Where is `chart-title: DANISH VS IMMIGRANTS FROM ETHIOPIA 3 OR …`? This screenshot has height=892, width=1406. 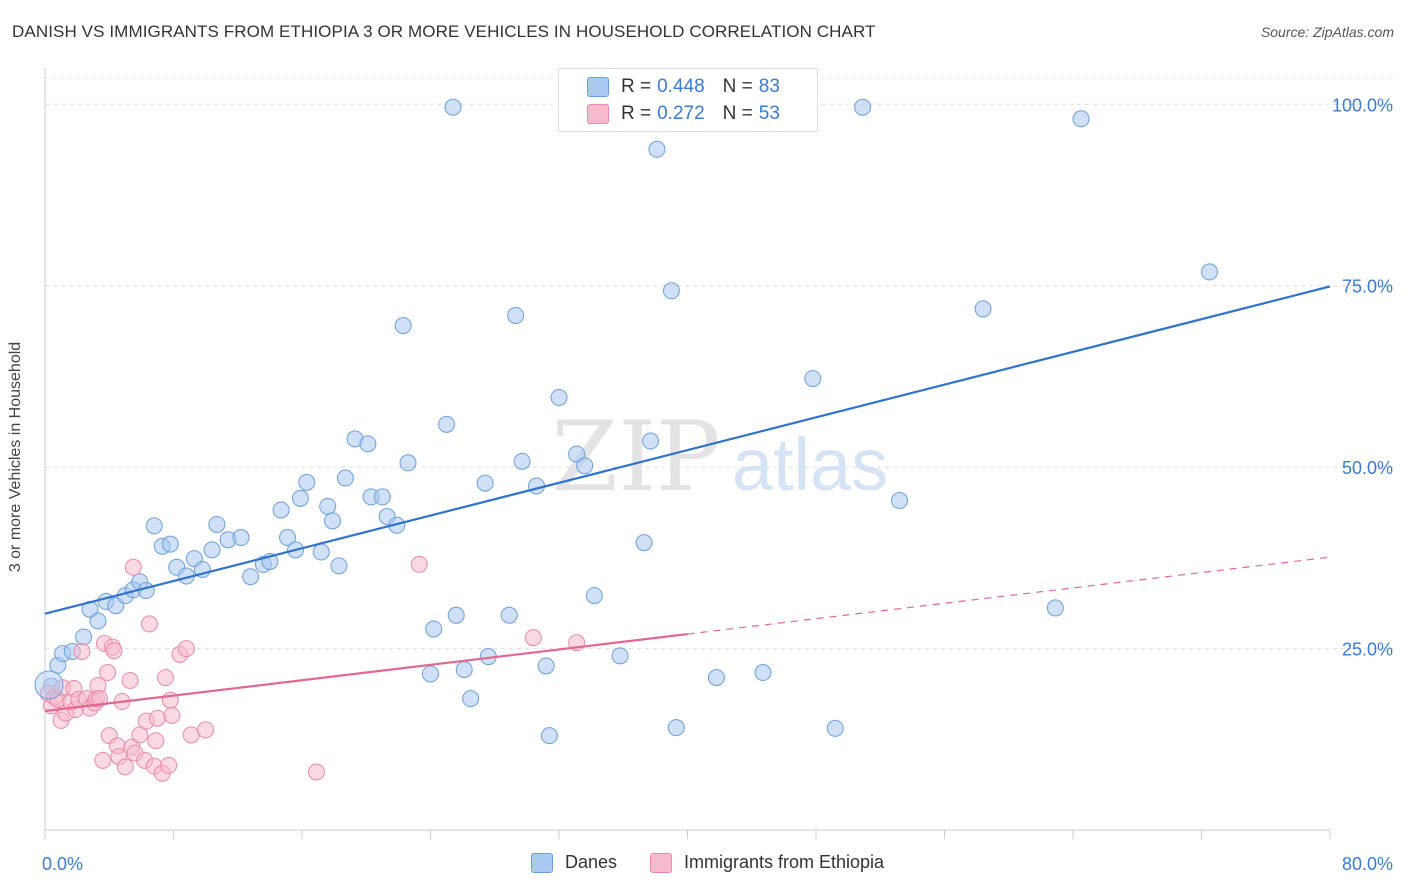 chart-title: DANISH VS IMMIGRANTS FROM ETHIOPIA 3 OR … is located at coordinates (444, 31).